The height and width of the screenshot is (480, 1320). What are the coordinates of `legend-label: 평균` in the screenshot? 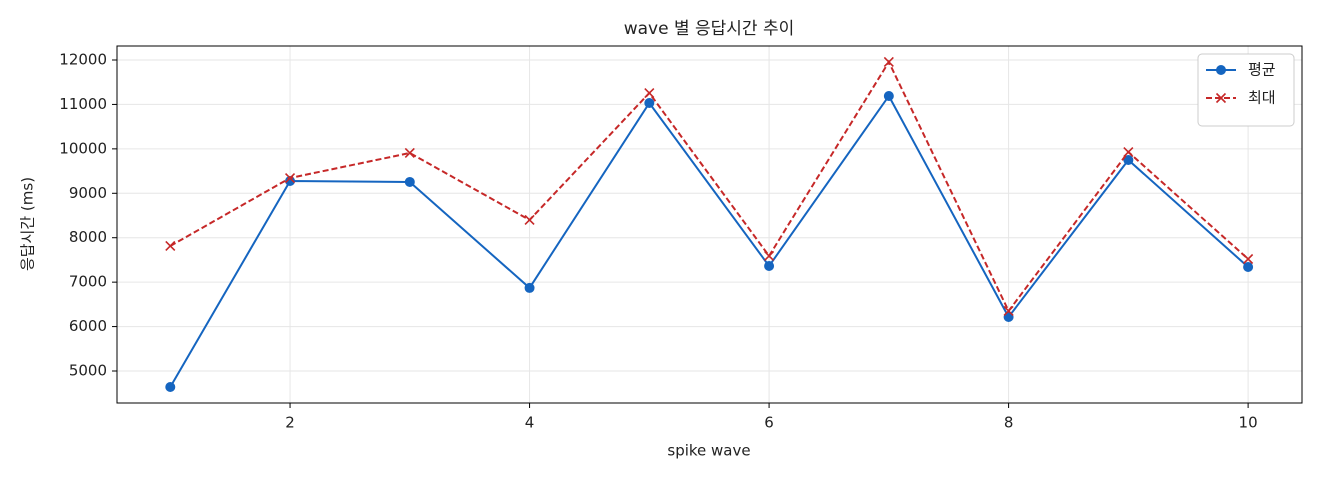 It's located at (1262, 70).